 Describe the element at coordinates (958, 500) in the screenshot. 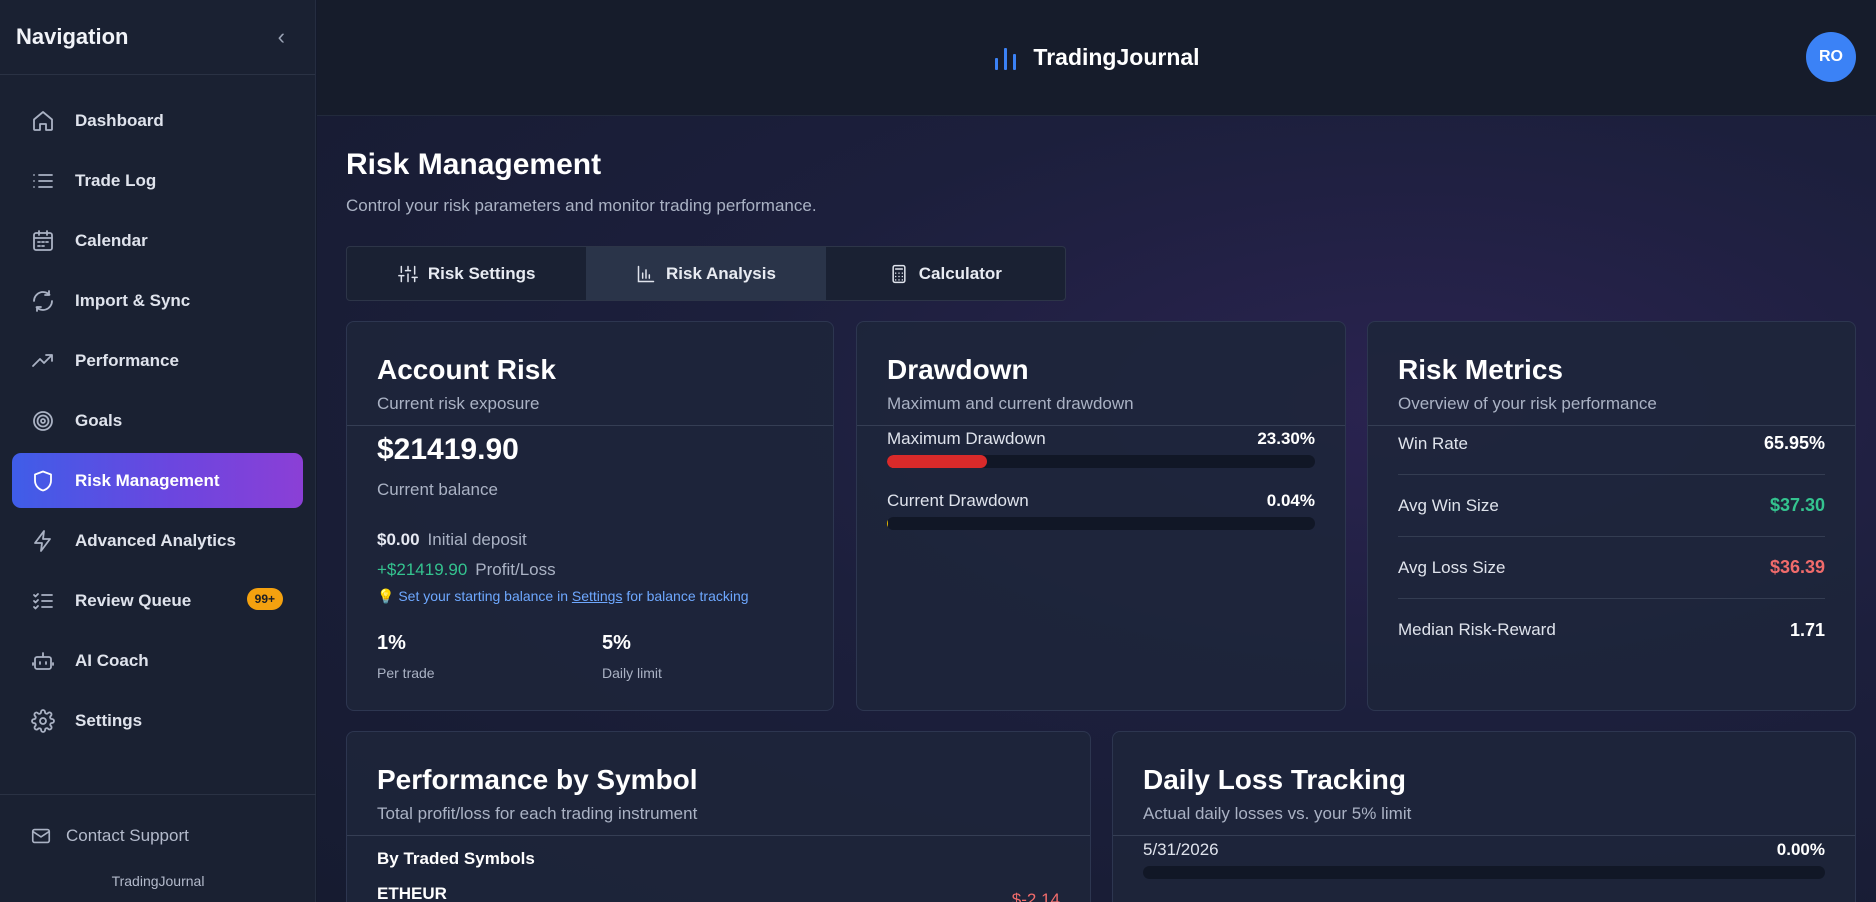

I see `current-drawdown-label: Current Drawdown` at that location.